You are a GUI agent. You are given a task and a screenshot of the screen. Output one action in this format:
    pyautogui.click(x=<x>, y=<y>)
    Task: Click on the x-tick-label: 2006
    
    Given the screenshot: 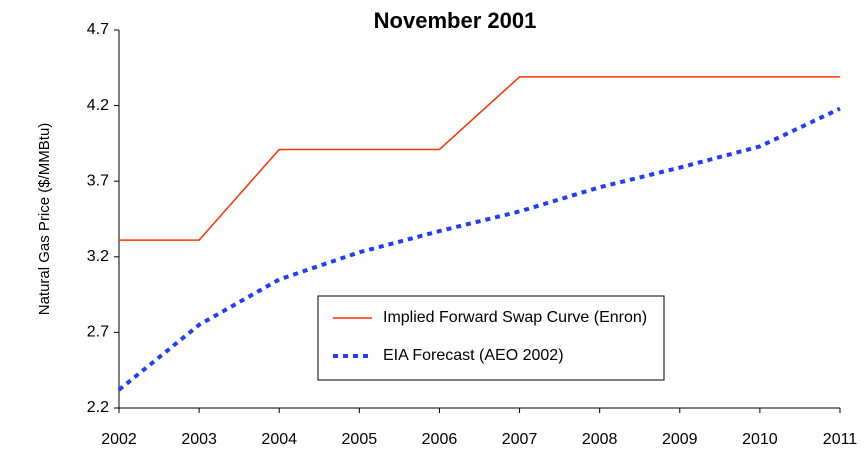 What is the action you would take?
    pyautogui.click(x=440, y=439)
    